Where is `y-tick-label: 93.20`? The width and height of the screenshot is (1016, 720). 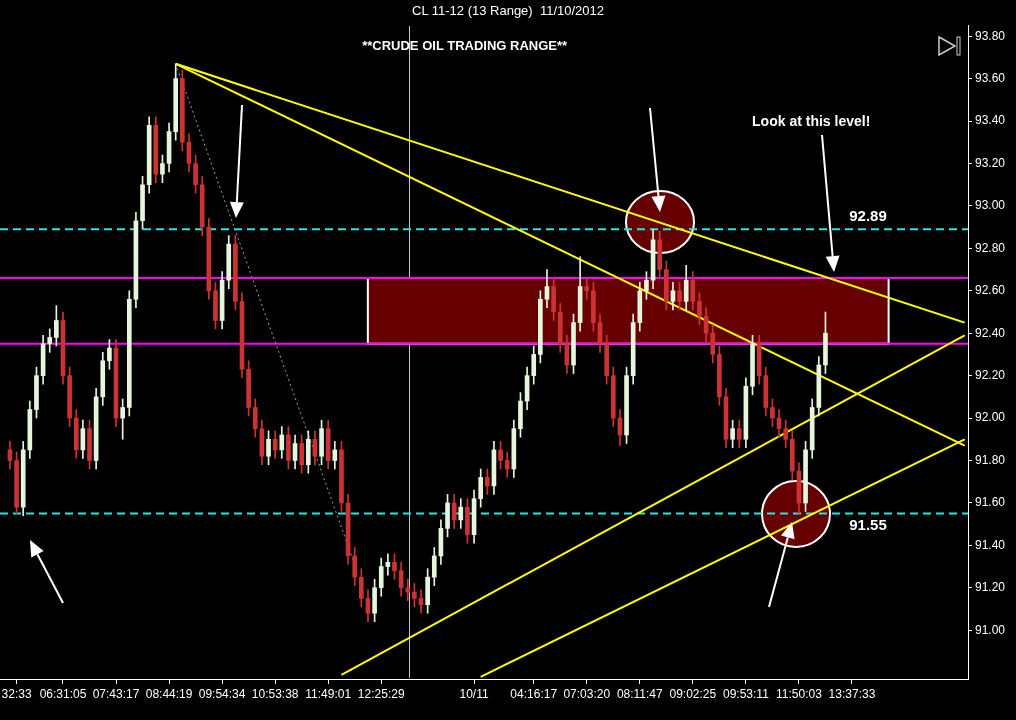
y-tick-label: 93.20 is located at coordinates (990, 162).